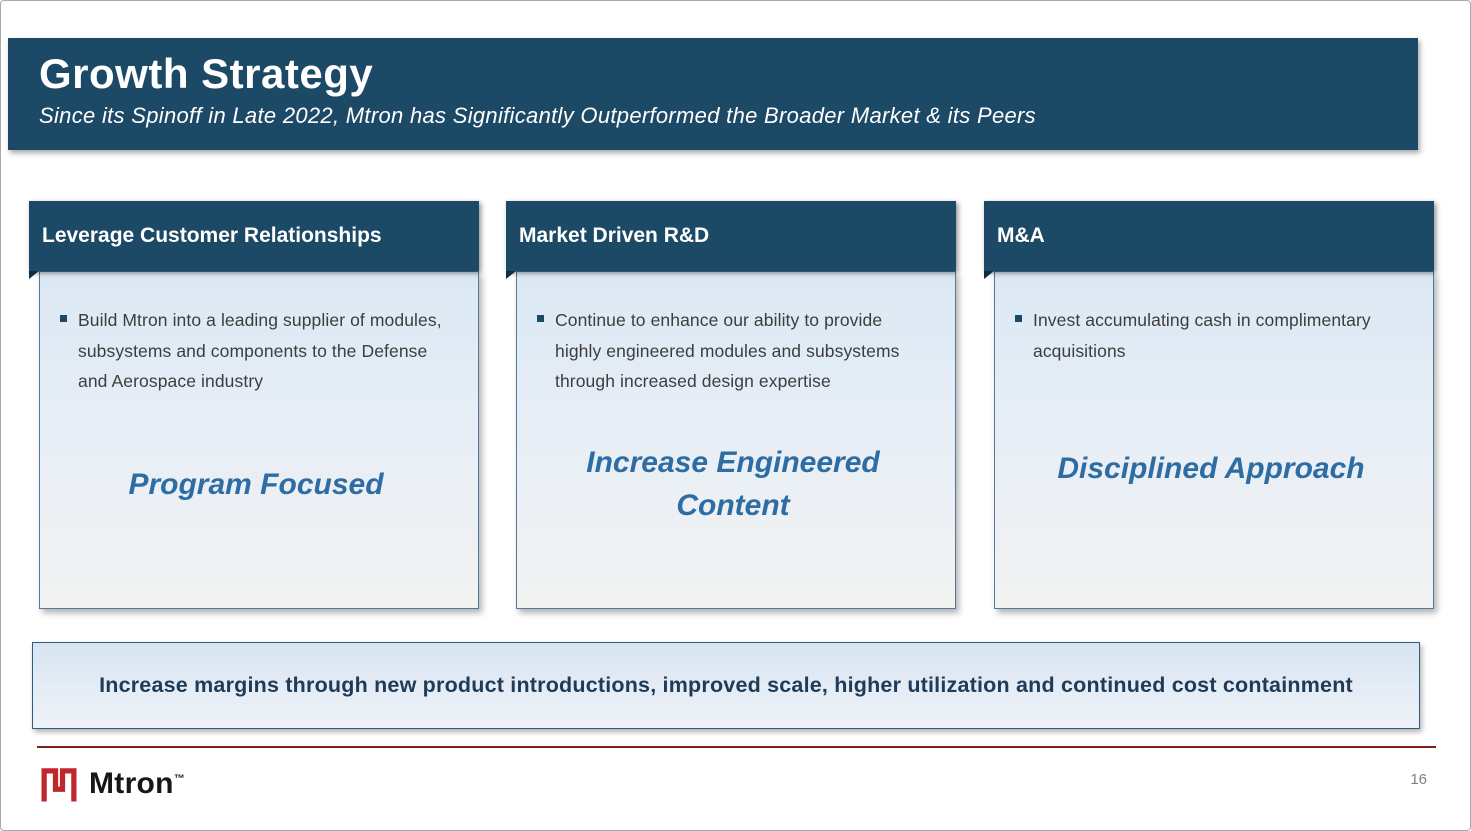 The image size is (1471, 831). What do you see at coordinates (1211, 469) in the screenshot?
I see `card-tagline: Disciplined Approach` at bounding box center [1211, 469].